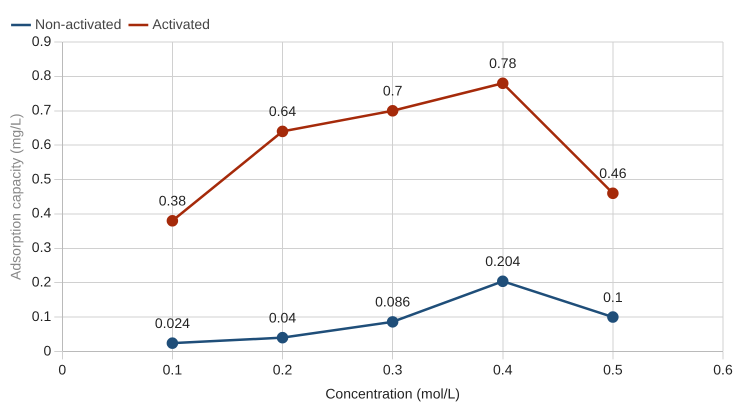 This screenshot has height=411, width=737. What do you see at coordinates (62, 370) in the screenshot?
I see `x-tick-label: 0` at bounding box center [62, 370].